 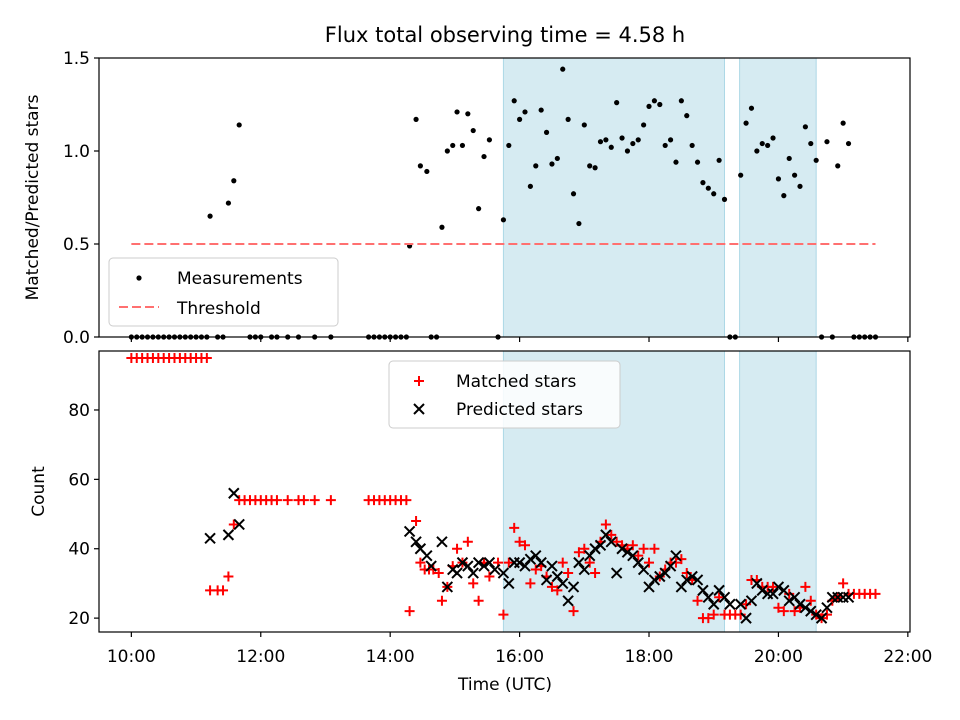 What do you see at coordinates (504, 685) in the screenshot?
I see `x-axis-label: Time (UTC)` at bounding box center [504, 685].